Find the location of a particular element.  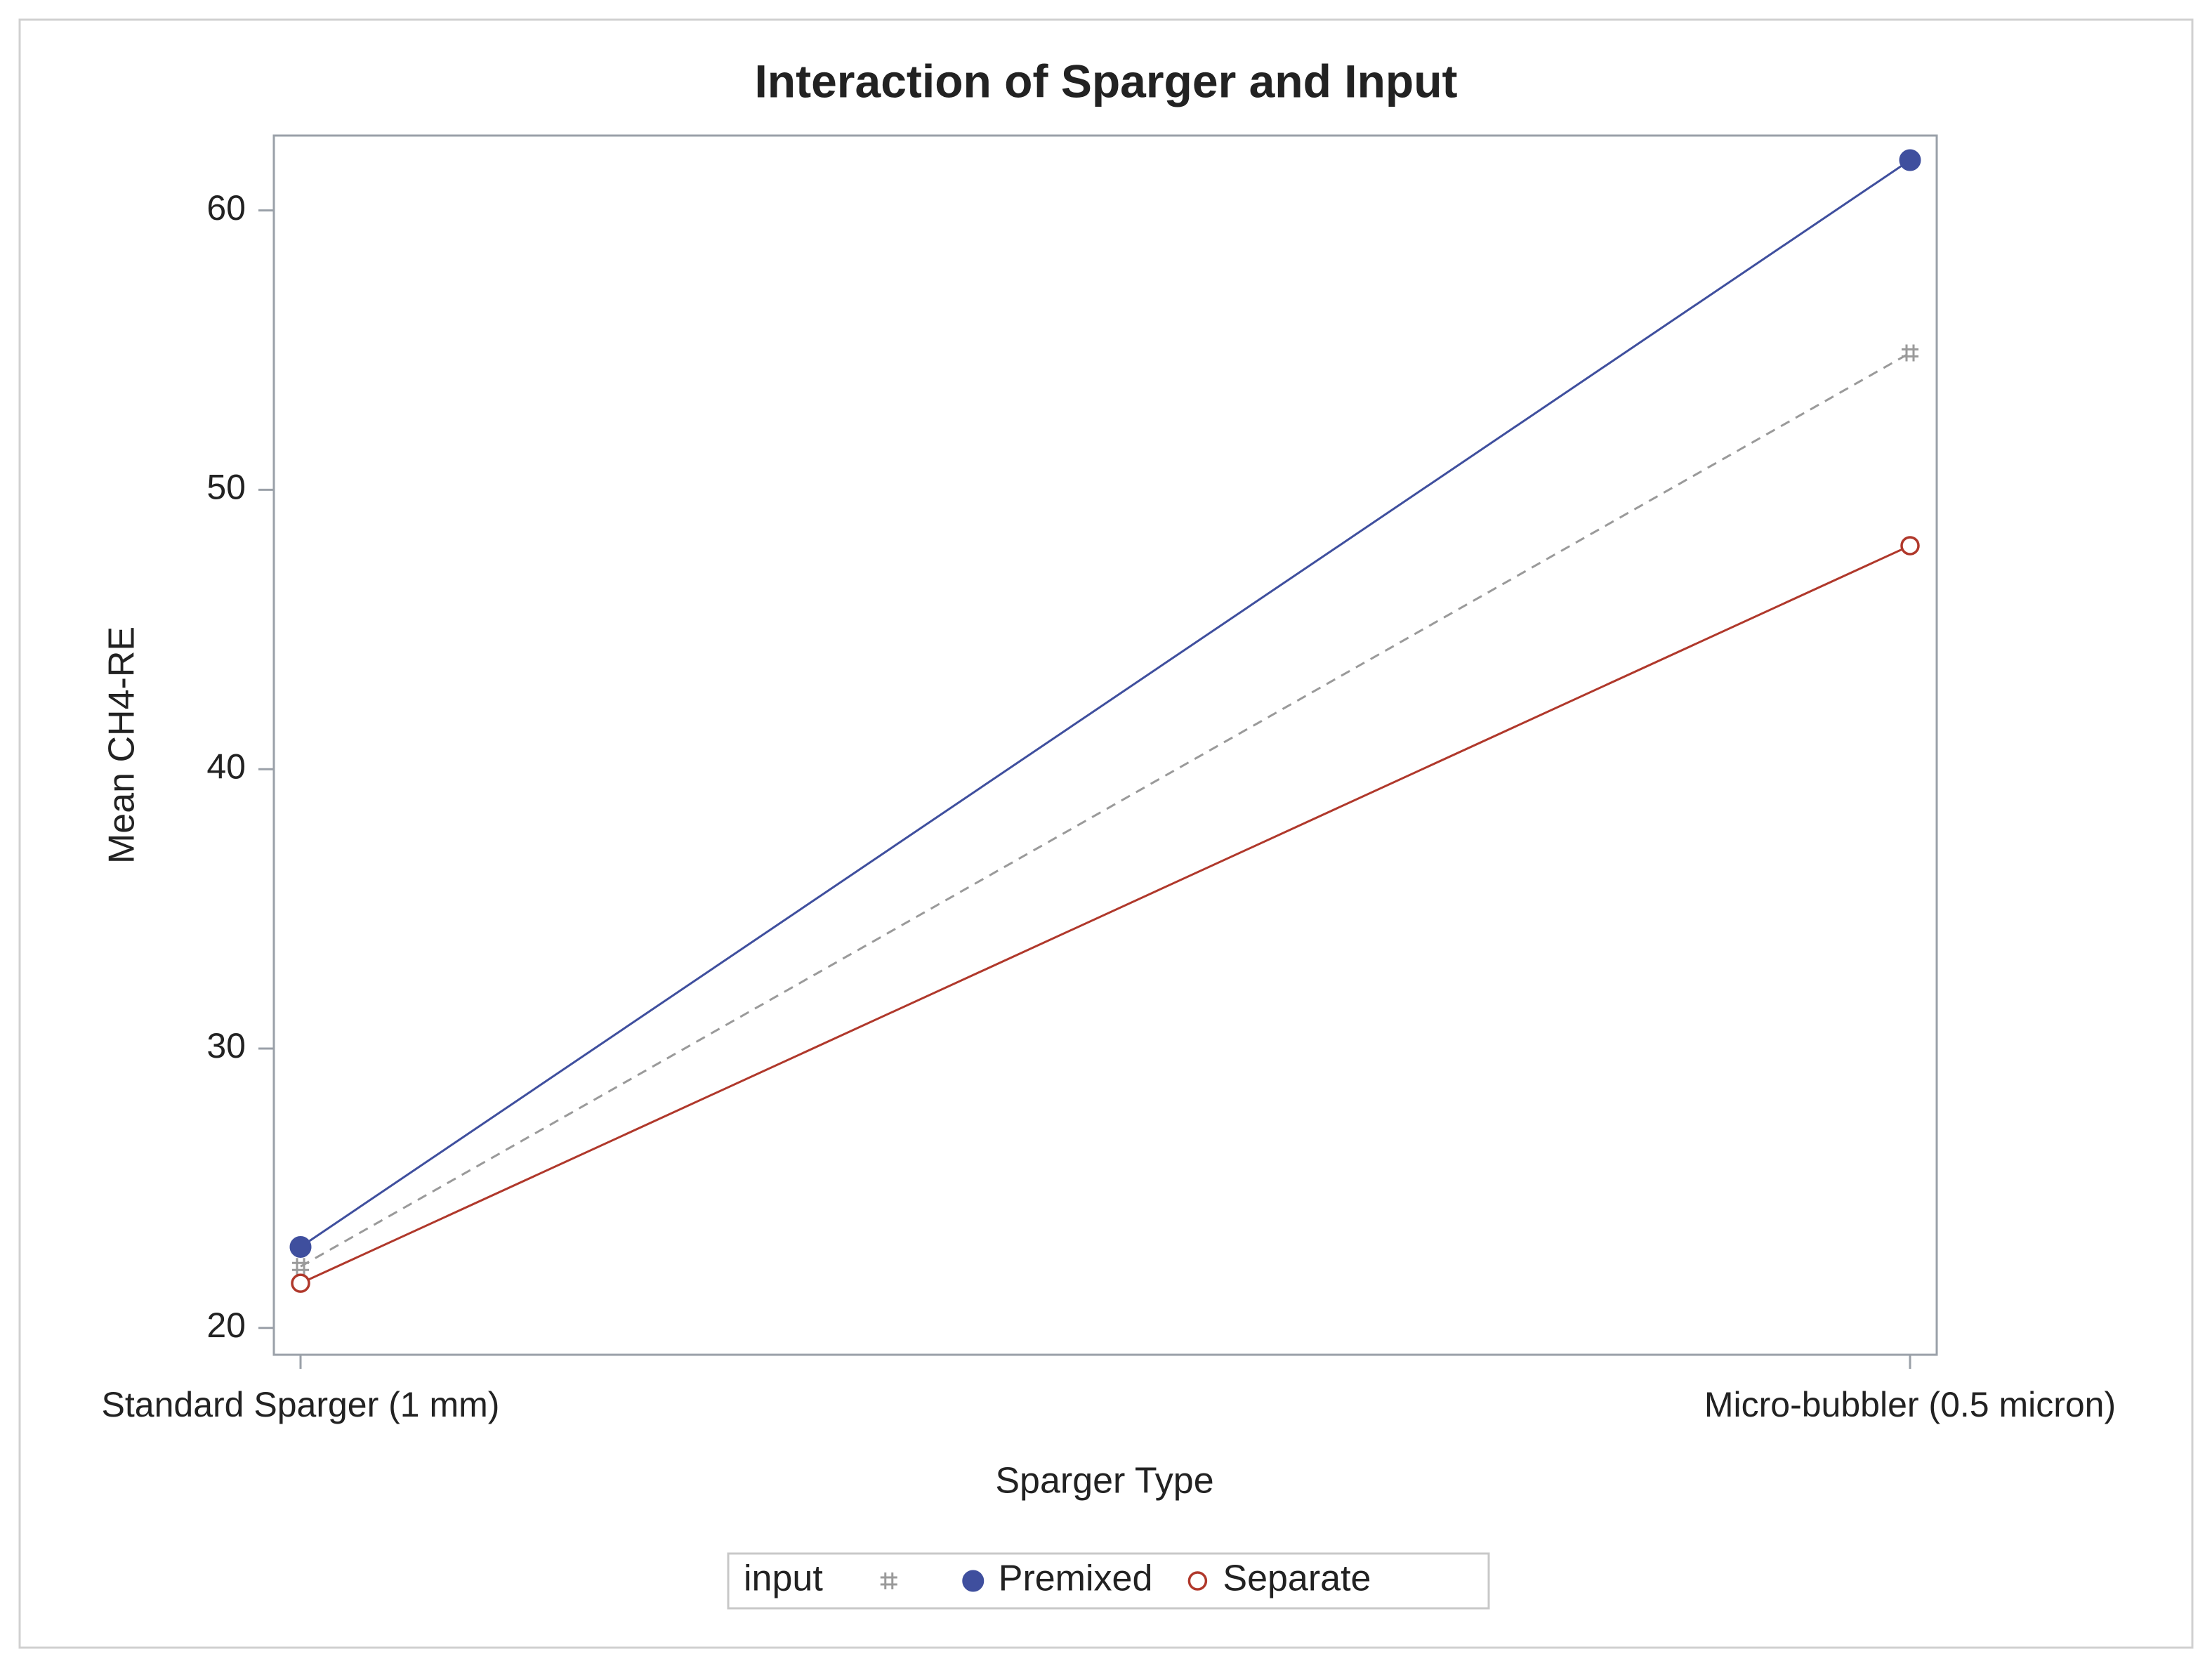

y-tick-label: 20 is located at coordinates (226, 1325).